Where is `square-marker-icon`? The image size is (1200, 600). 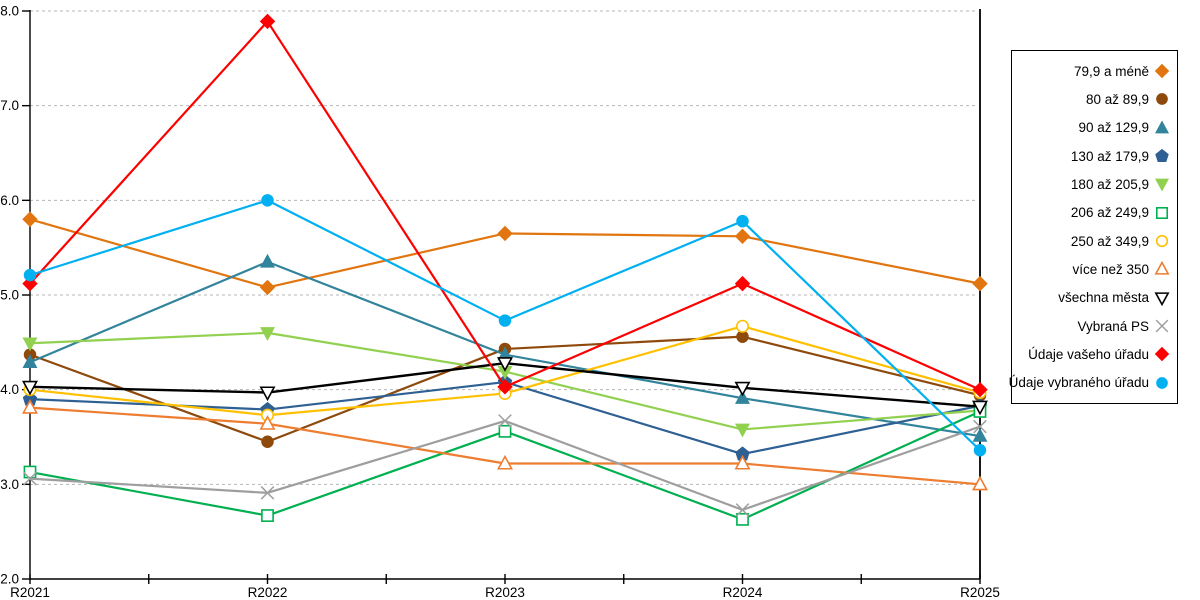
square-marker-icon is located at coordinates (1161, 212).